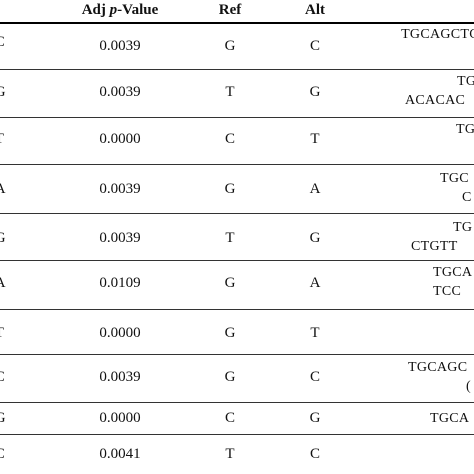 Image resolution: width=474 pixels, height=474 pixels. I want to click on table-row: 'C 0.0041 T C, so click(237, 454).